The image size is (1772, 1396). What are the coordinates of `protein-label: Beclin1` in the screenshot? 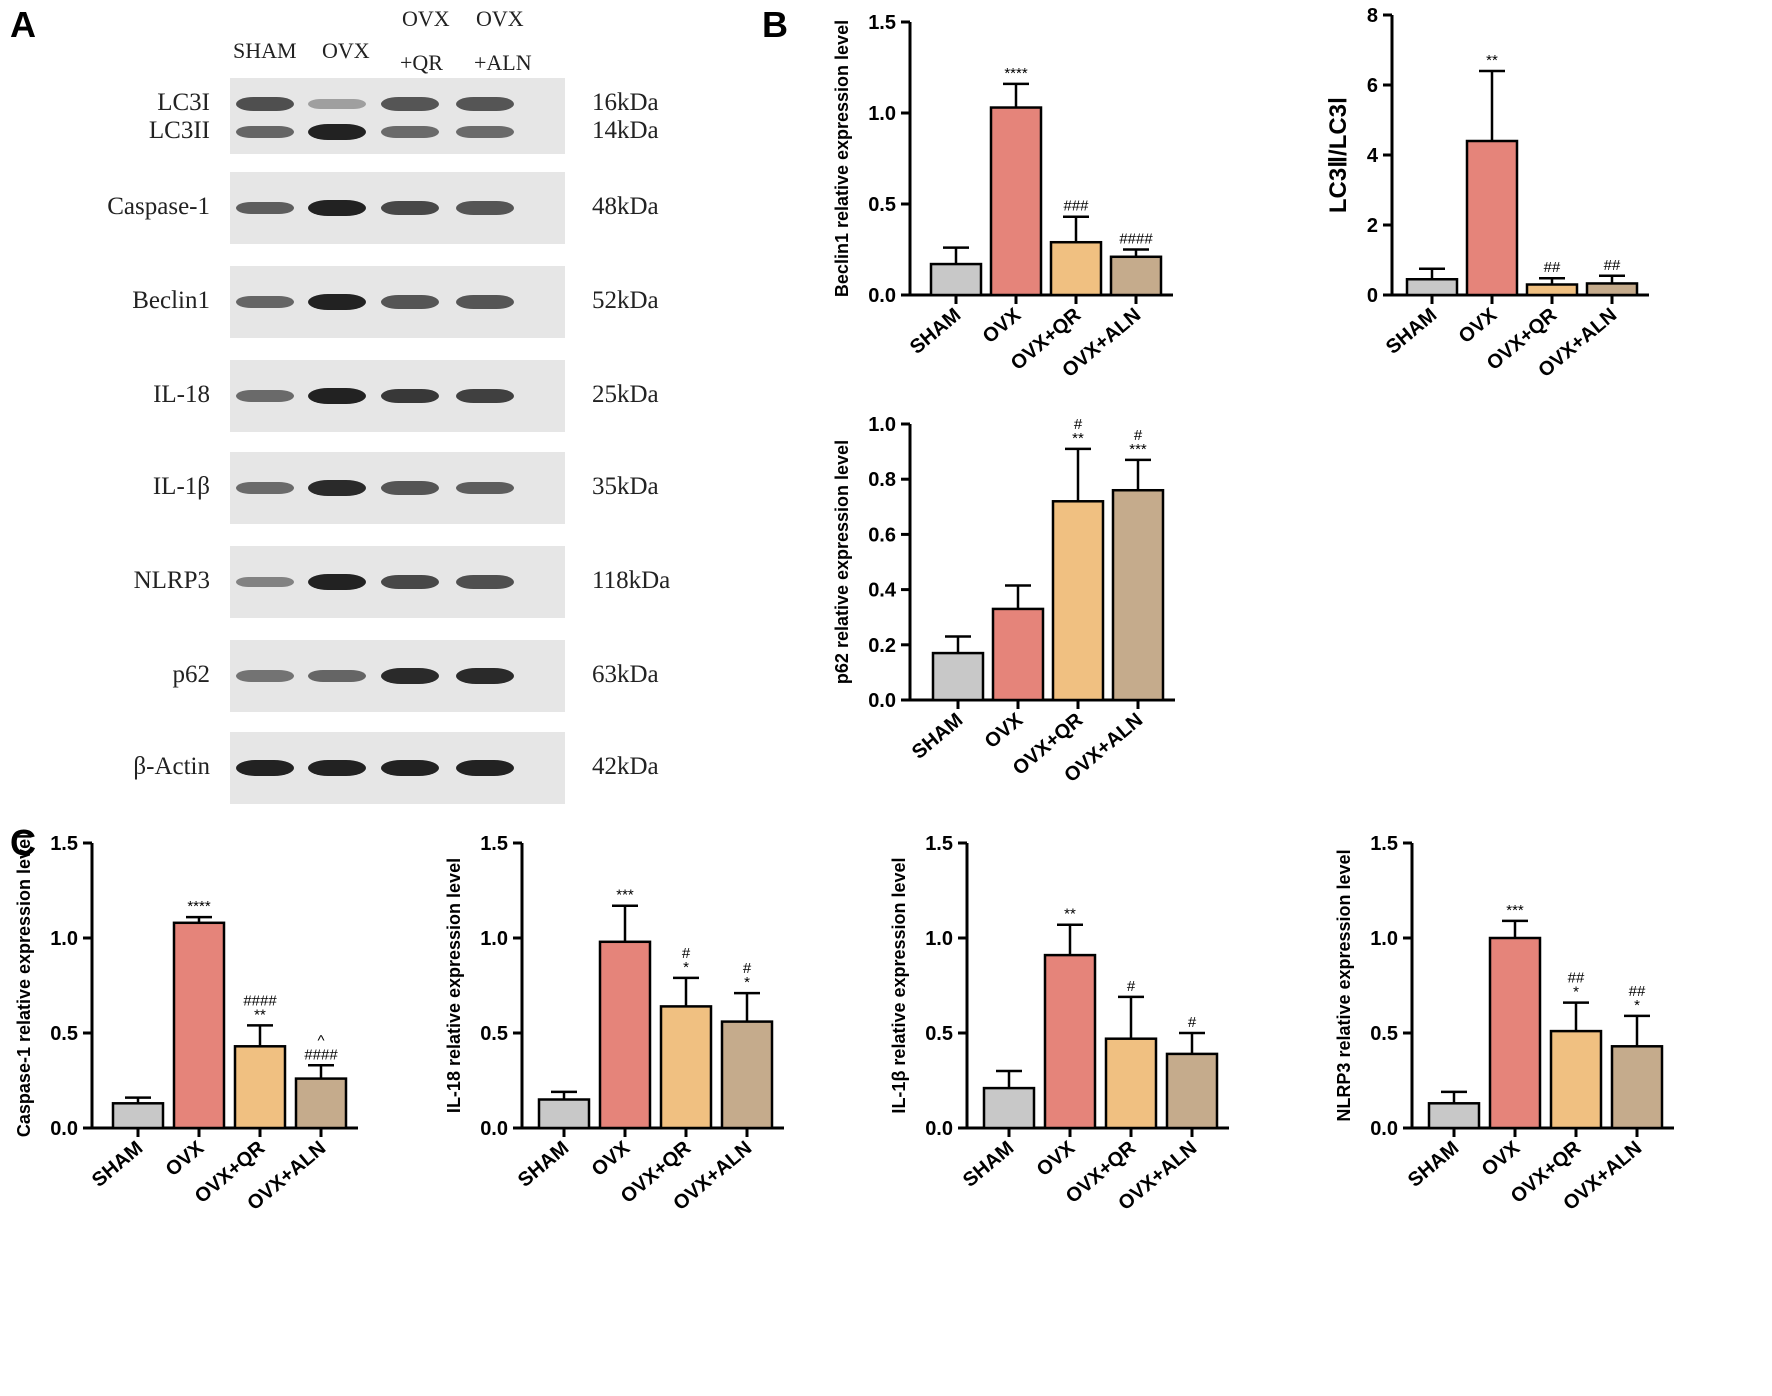 It's located at (171, 300).